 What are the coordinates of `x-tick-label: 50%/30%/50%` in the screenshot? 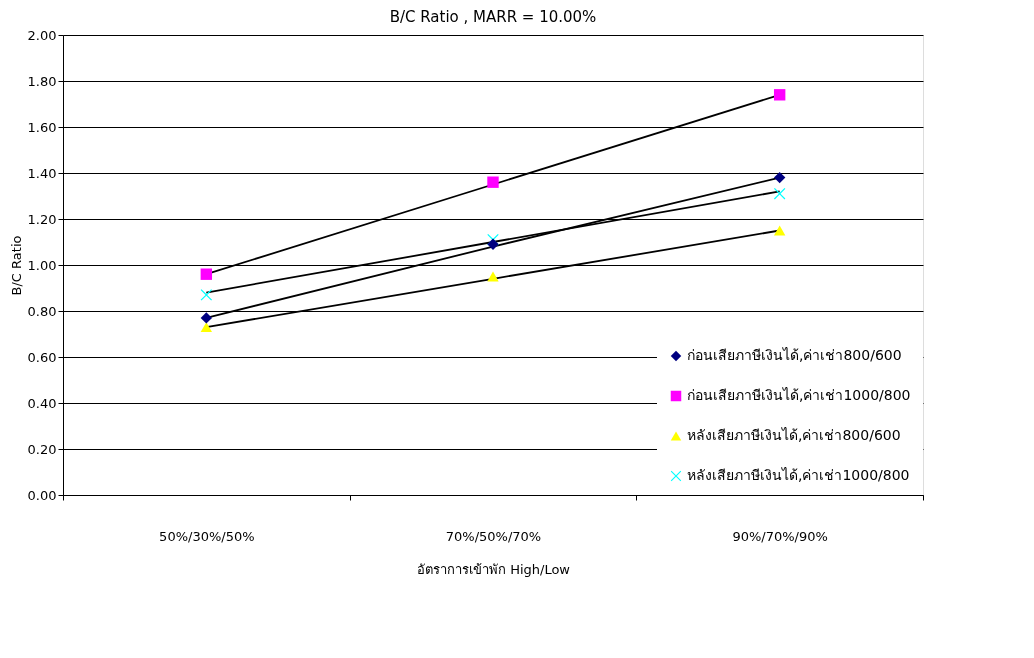 It's located at (207, 536).